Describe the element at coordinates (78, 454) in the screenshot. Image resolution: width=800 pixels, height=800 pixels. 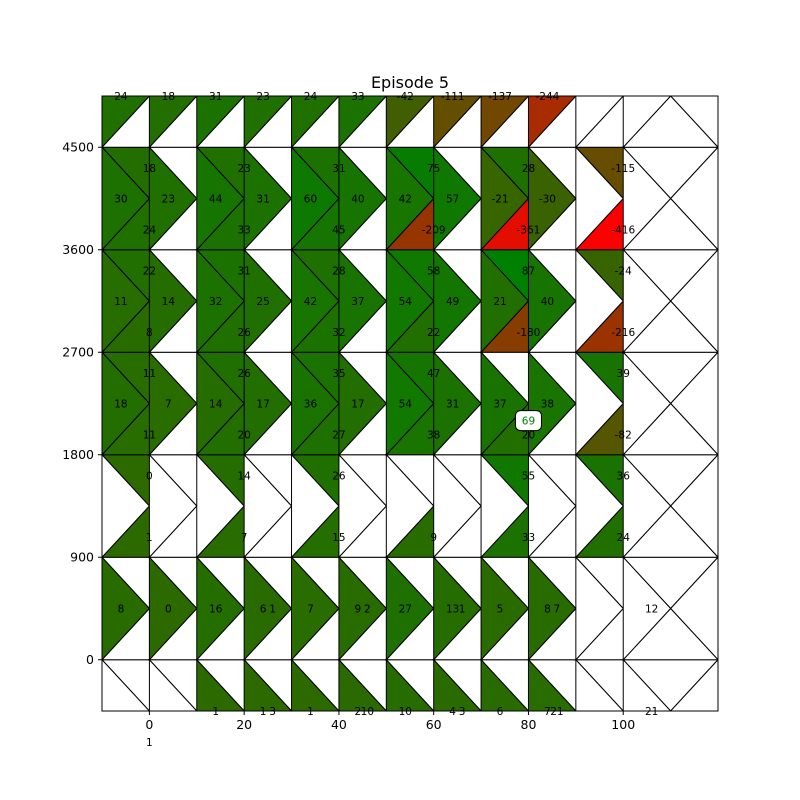
I see `y-tick-label: 1800` at that location.